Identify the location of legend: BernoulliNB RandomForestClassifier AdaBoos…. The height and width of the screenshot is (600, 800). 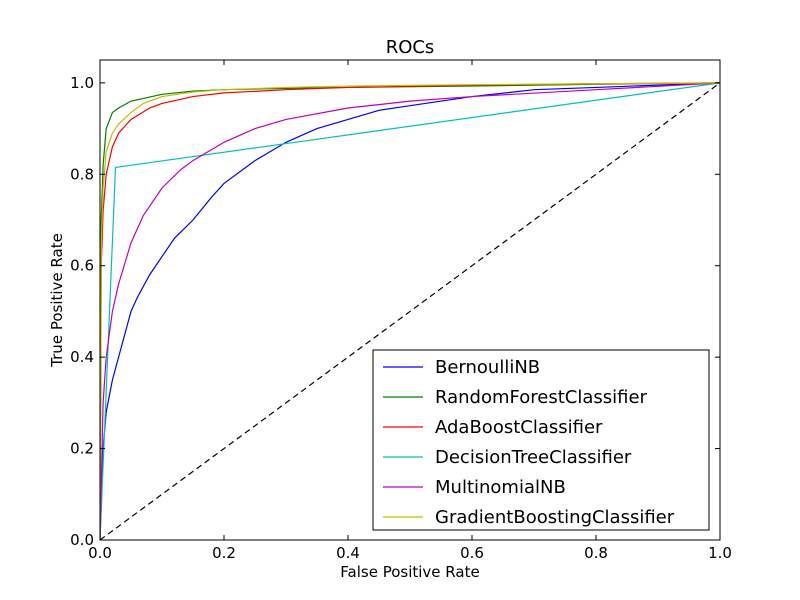
(541, 440).